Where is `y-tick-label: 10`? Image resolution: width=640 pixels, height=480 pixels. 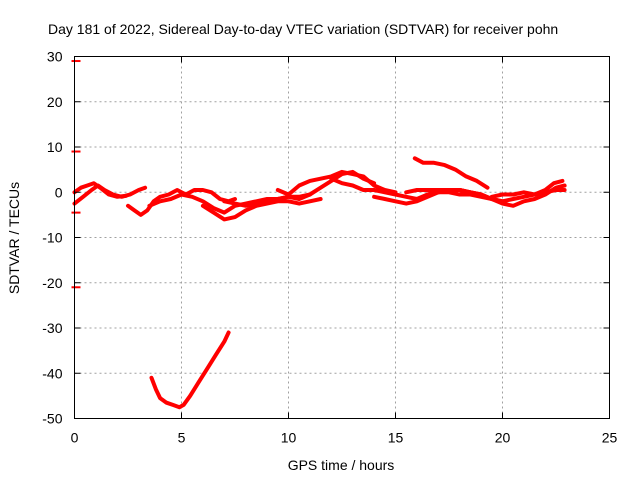 y-tick-label: 10 is located at coordinates (55, 147).